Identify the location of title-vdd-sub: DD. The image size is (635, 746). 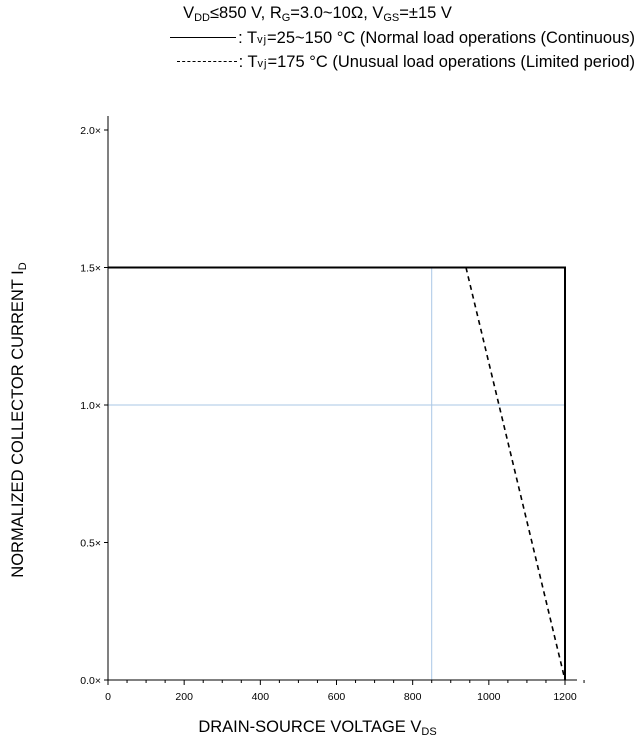
(202, 18).